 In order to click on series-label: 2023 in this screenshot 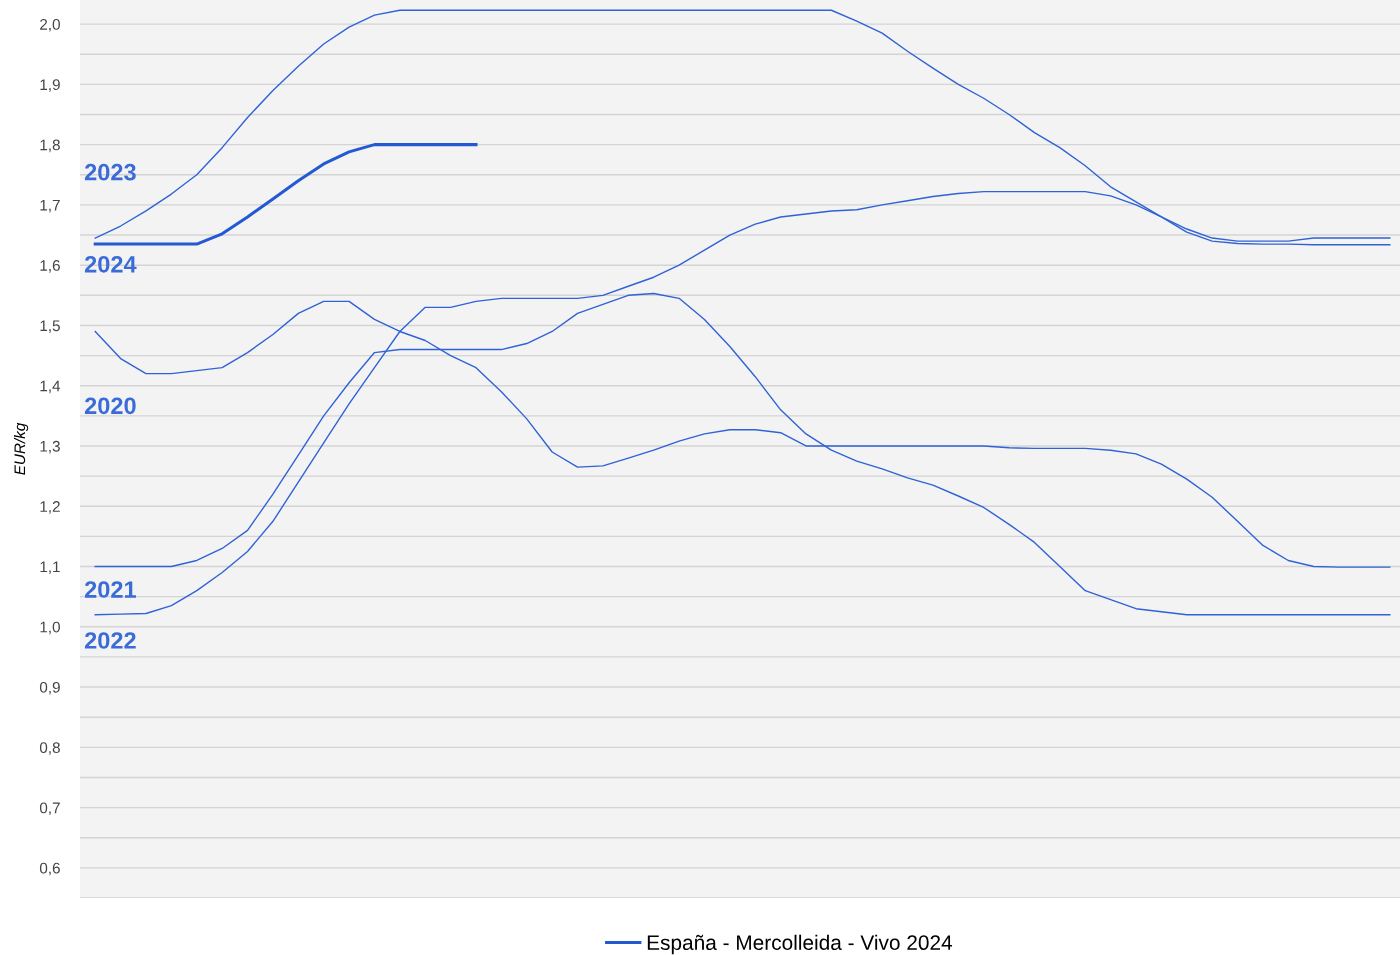, I will do `click(110, 172)`.